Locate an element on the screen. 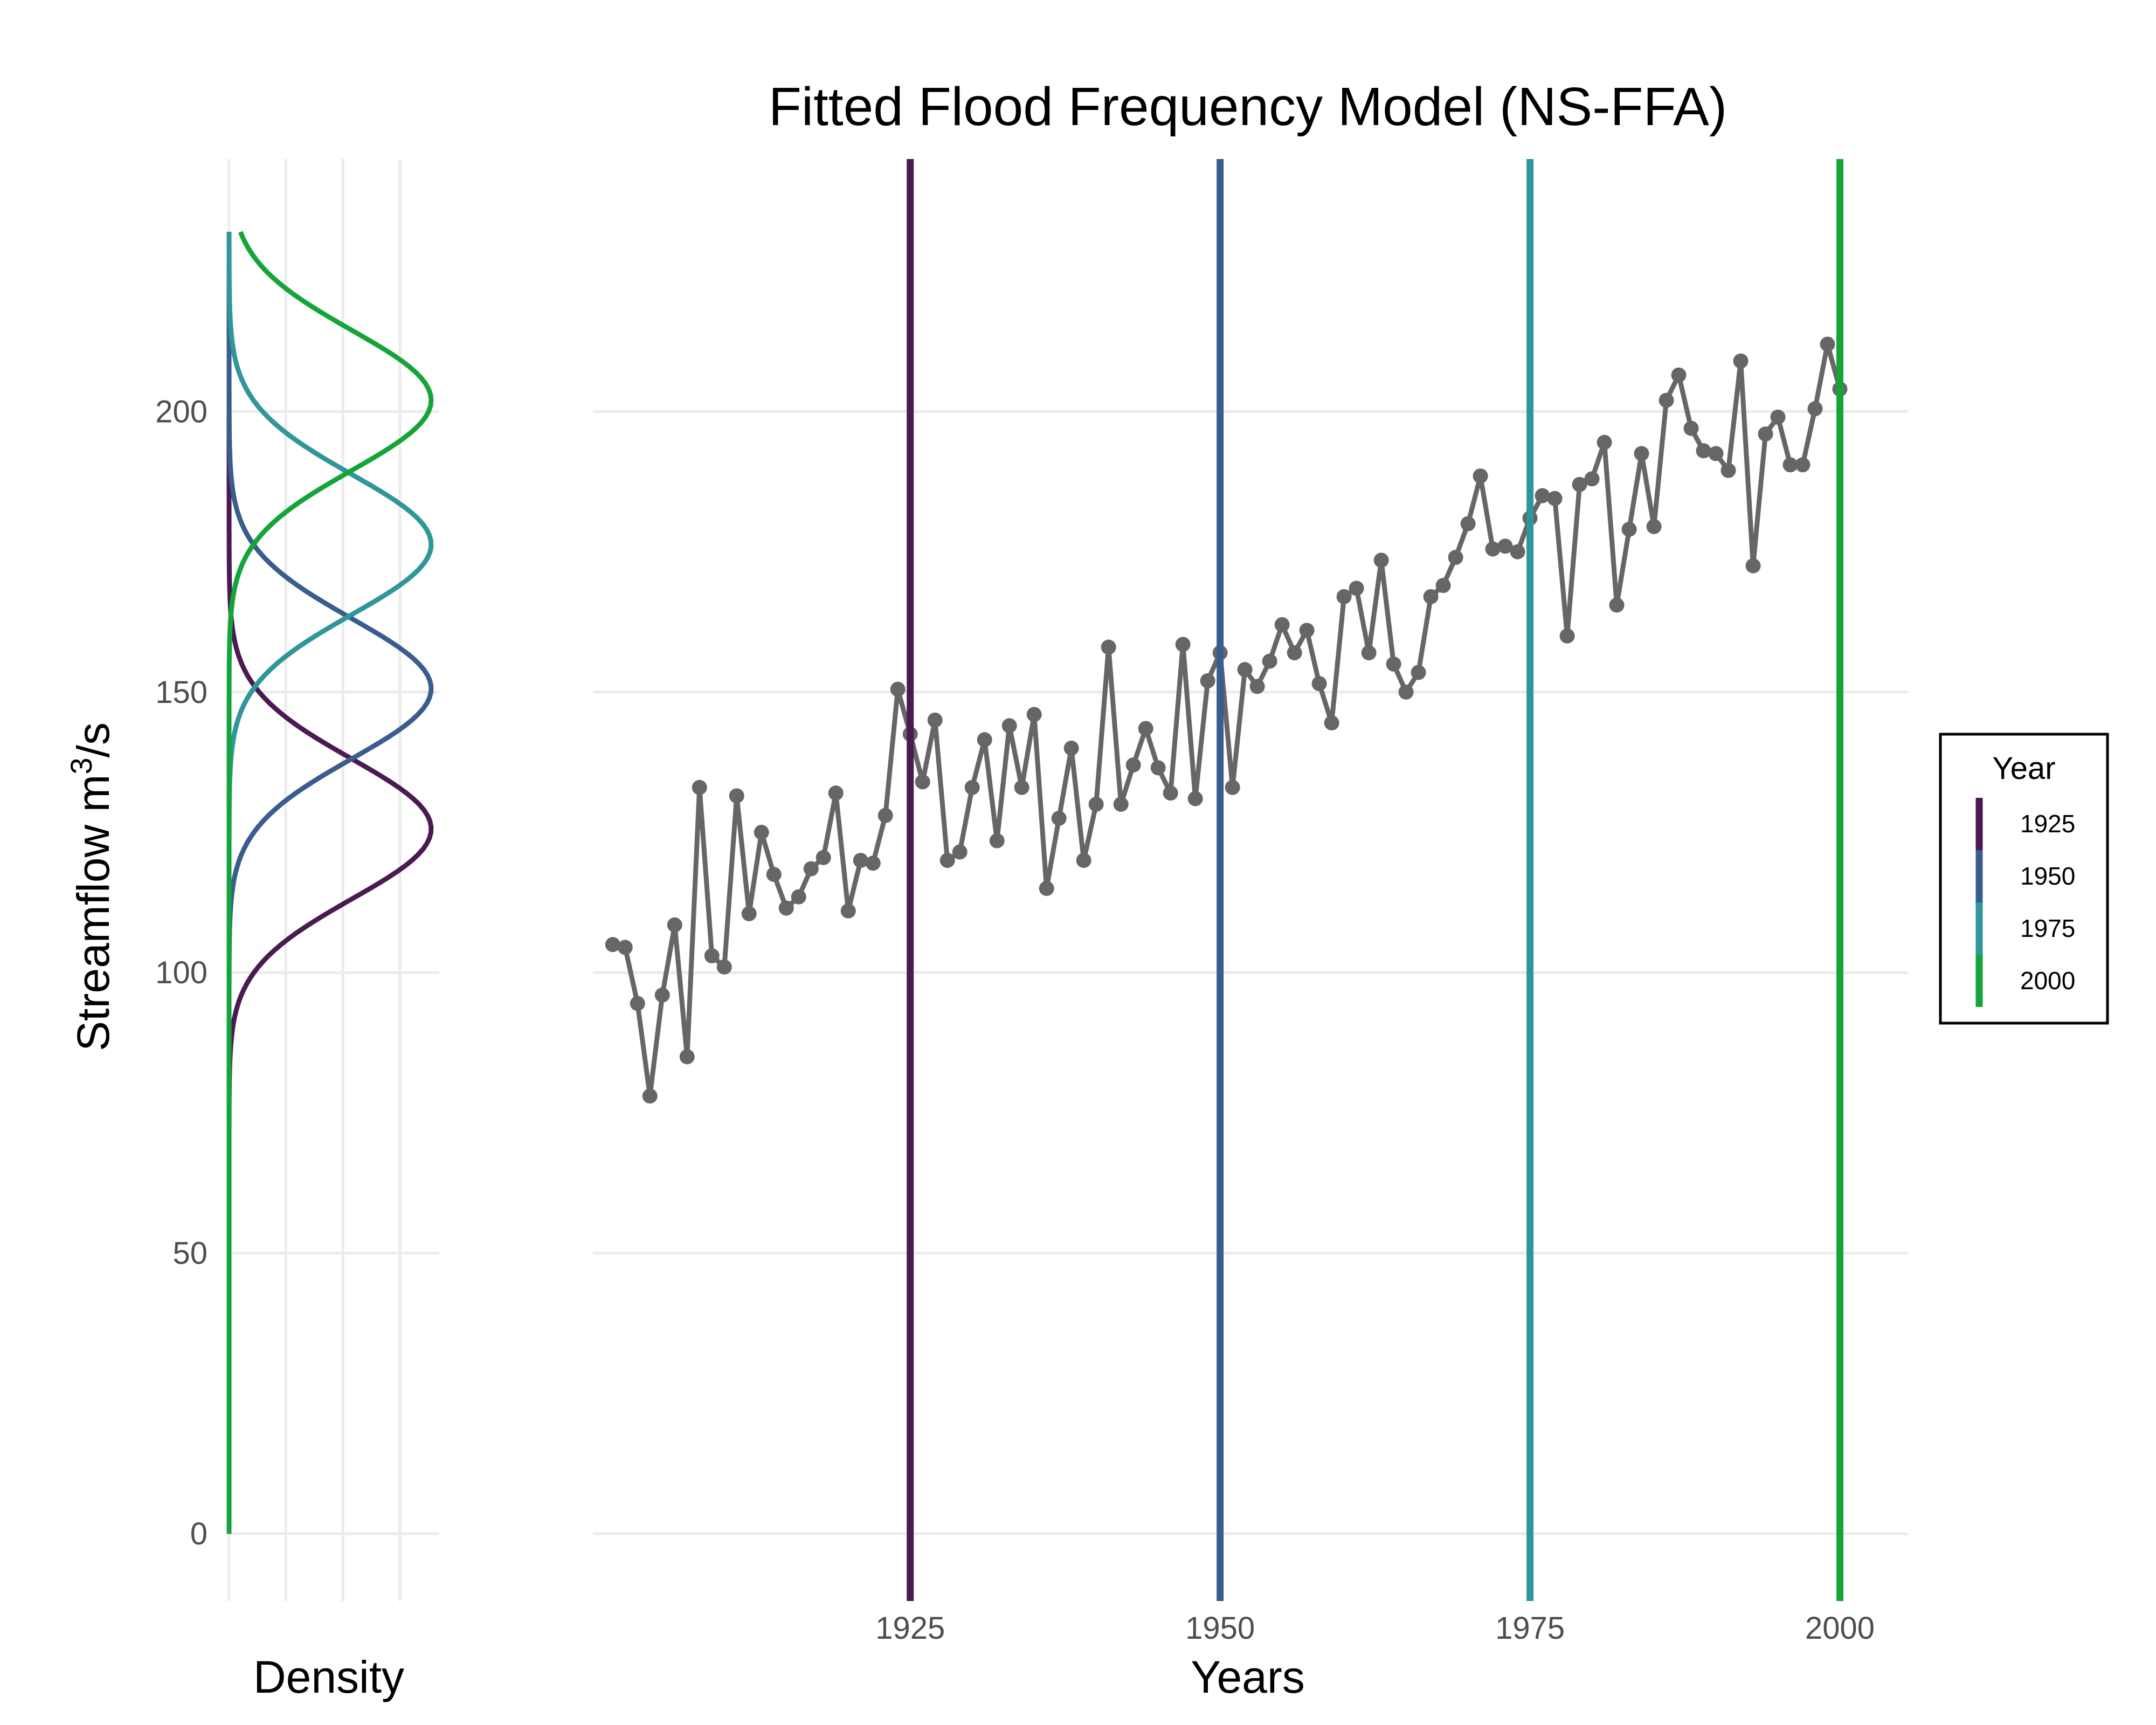 Image resolution: width=2156 pixels, height=1725 pixels. y-axis-label: Streamflow m3/s is located at coordinates (91, 886).